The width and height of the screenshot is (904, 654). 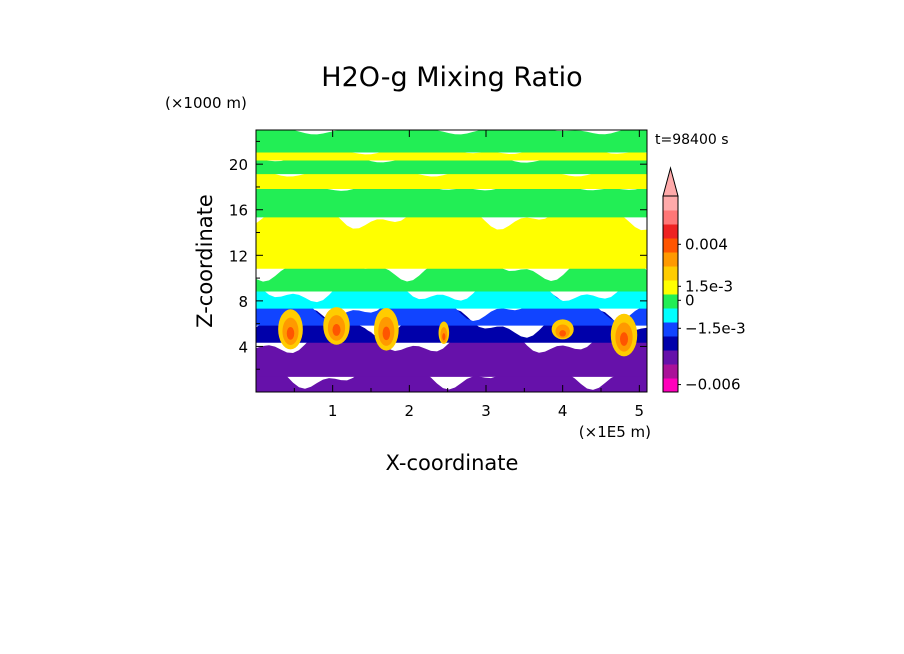 I want to click on y-axis-label: Z-coordinate, so click(x=205, y=261).